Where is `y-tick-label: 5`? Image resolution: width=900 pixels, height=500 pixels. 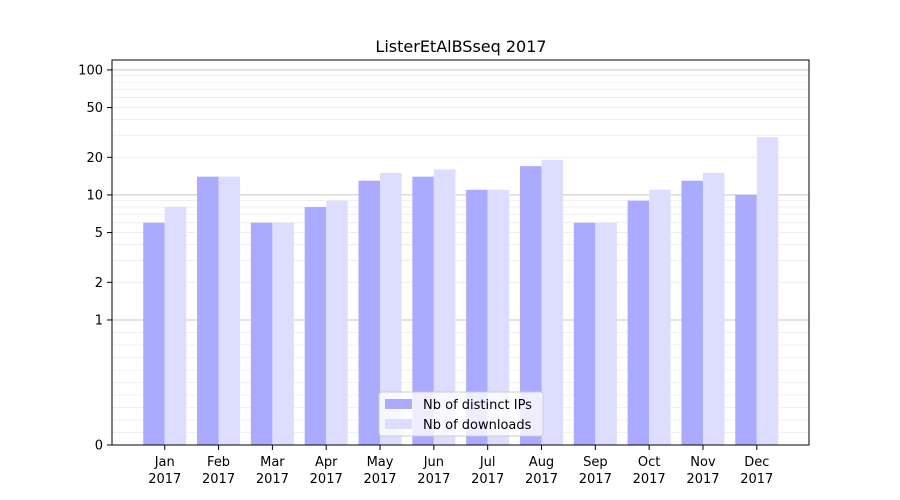 y-tick-label: 5 is located at coordinates (99, 233).